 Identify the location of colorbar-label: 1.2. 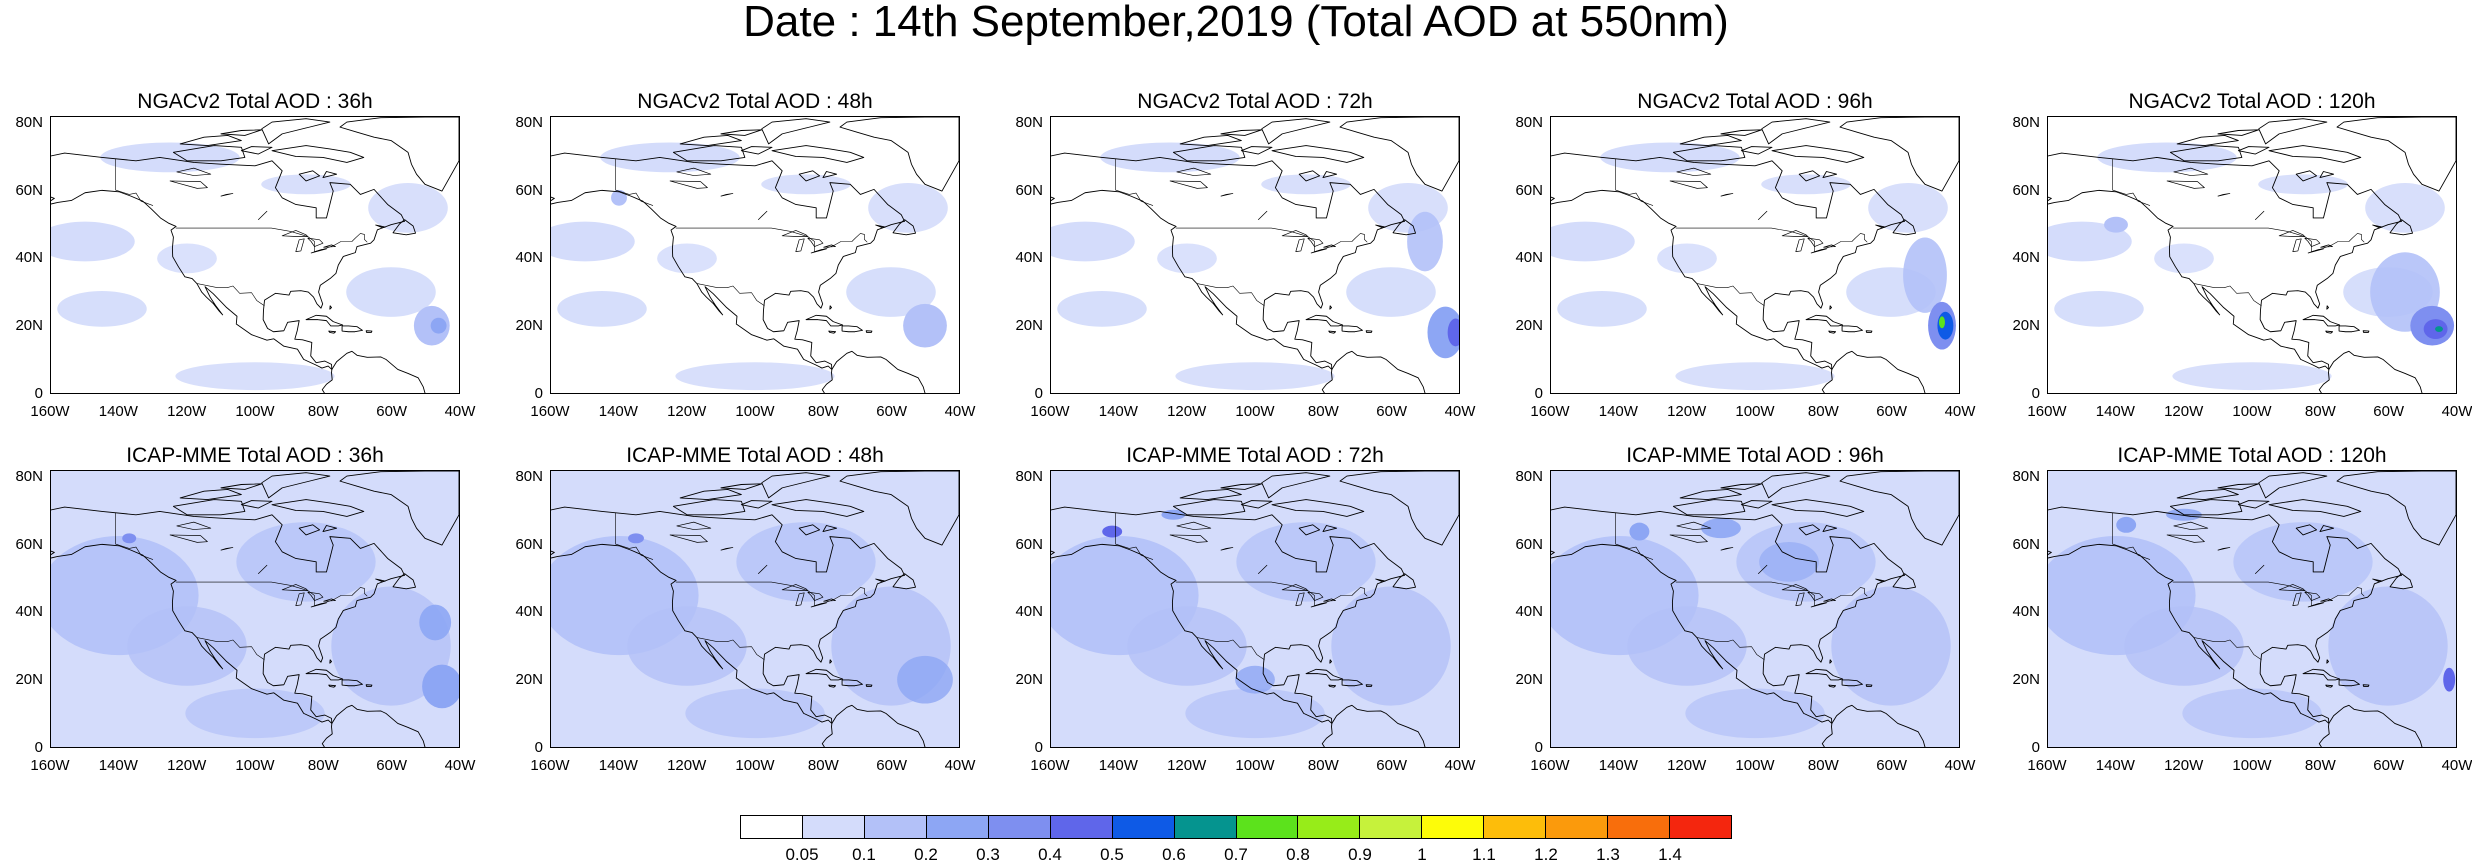
(1546, 854).